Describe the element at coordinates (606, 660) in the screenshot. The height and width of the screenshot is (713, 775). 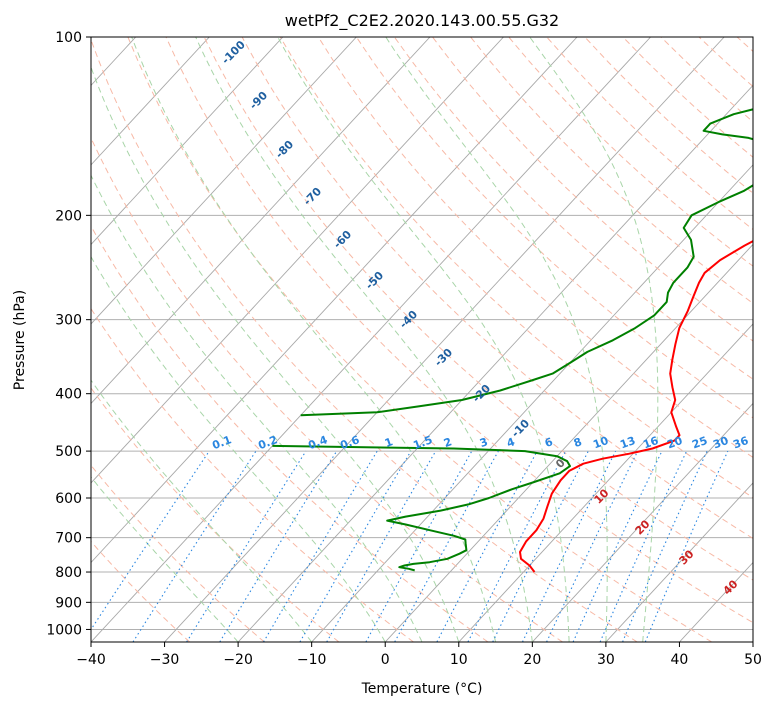
I see `x-tick-label: 30` at that location.